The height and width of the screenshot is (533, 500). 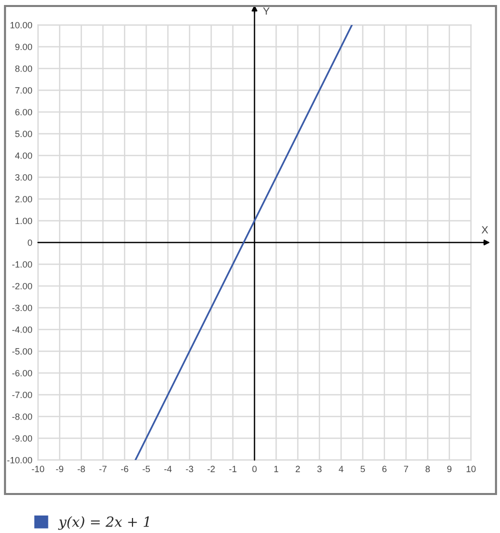 What do you see at coordinates (21, 25) in the screenshot?
I see `y-tick-label: 10.00` at bounding box center [21, 25].